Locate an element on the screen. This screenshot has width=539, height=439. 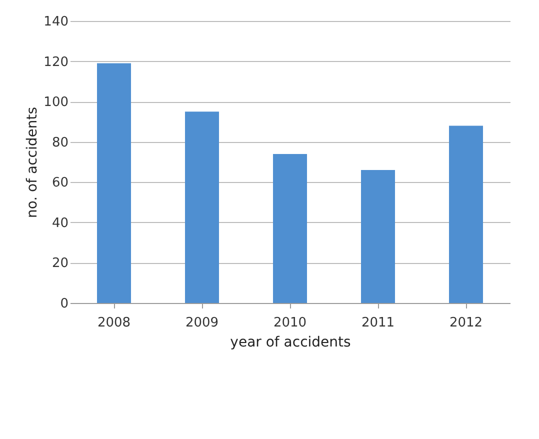
y-tick-label: 40 is located at coordinates (60, 223).